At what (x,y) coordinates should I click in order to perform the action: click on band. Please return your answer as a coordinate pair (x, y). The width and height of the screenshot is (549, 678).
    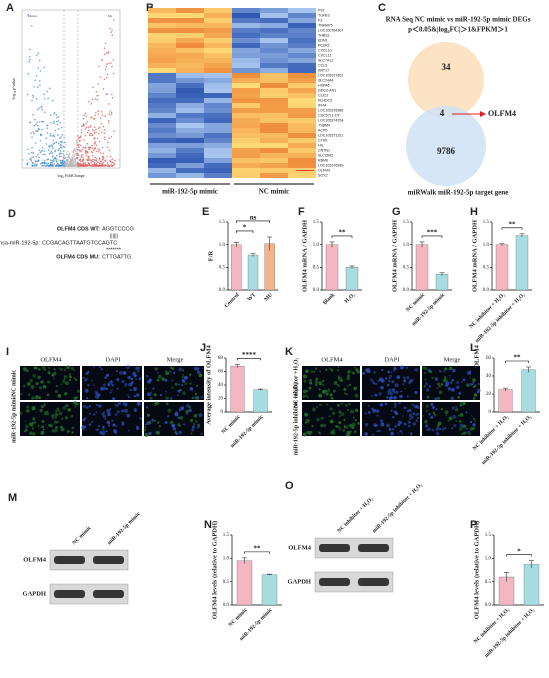
    Looking at the image, I should click on (373, 582).